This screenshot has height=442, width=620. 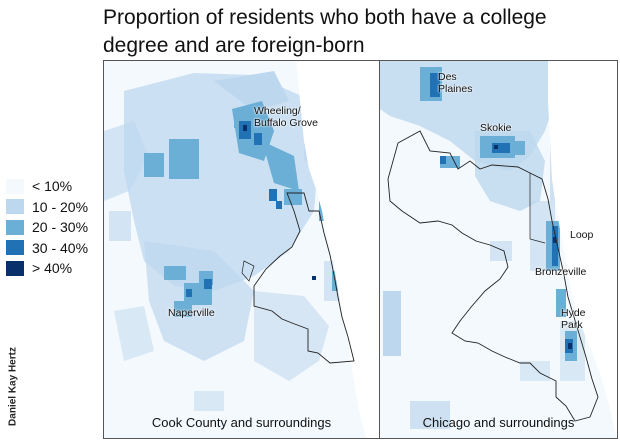 I want to click on legend-item: > 40%, so click(x=54, y=268).